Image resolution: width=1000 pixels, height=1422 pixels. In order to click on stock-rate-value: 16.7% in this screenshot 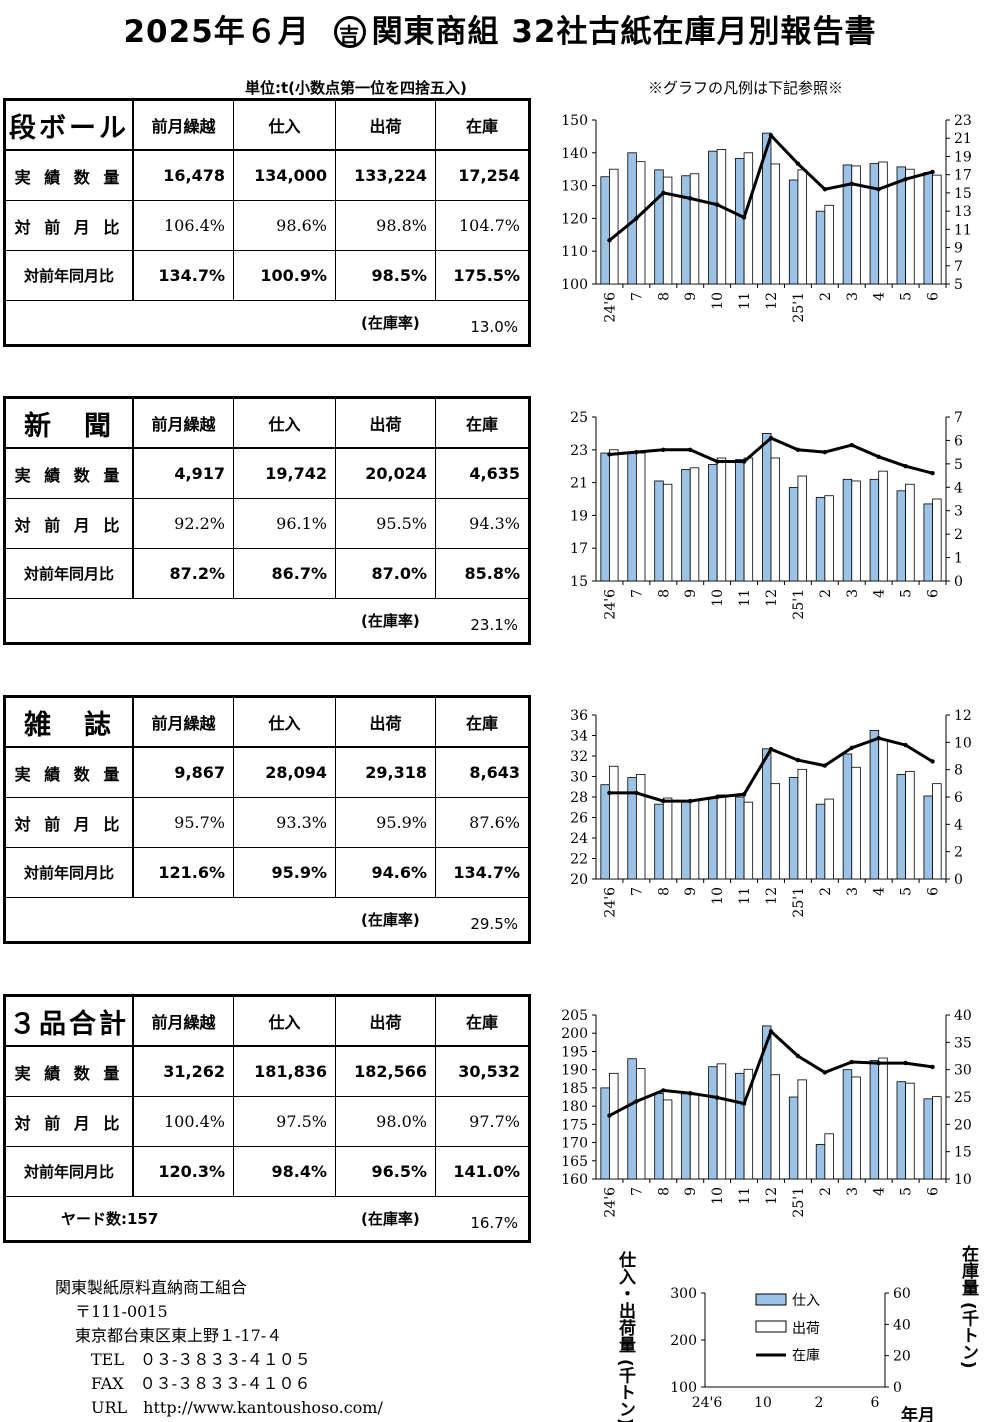, I will do `click(494, 1222)`.